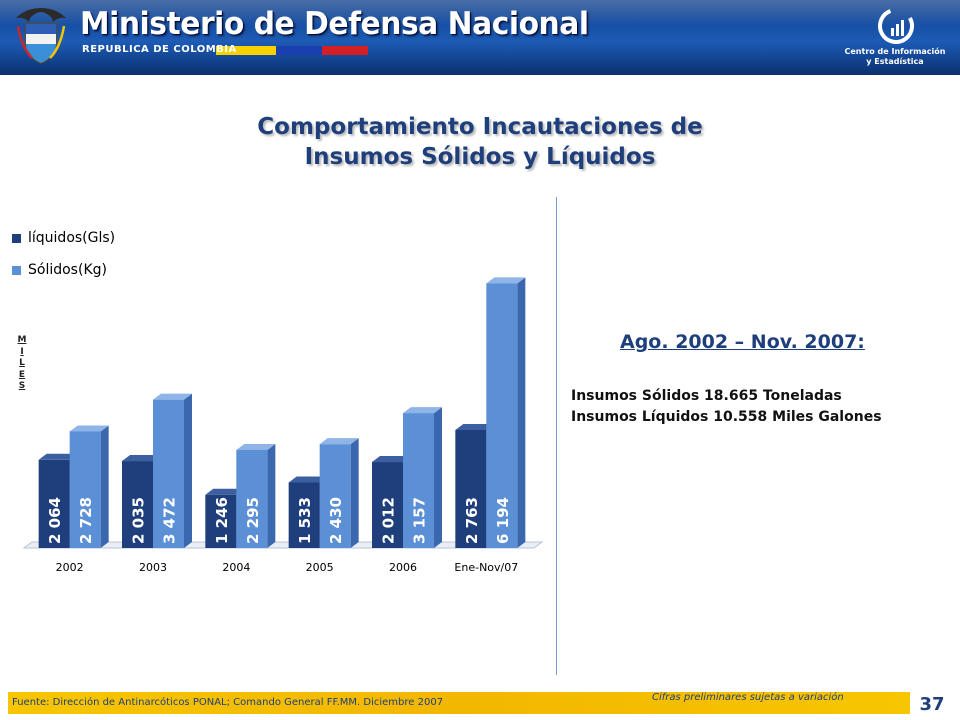 Image resolution: width=960 pixels, height=720 pixels. I want to click on flag-stripe-red, so click(345, 50).